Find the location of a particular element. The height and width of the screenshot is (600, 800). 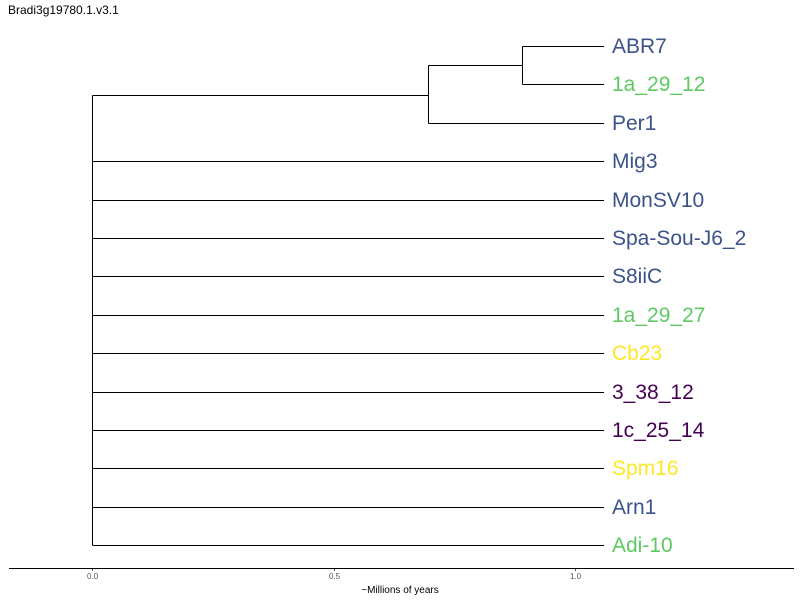

tip-label: MonSV10 is located at coordinates (658, 200).